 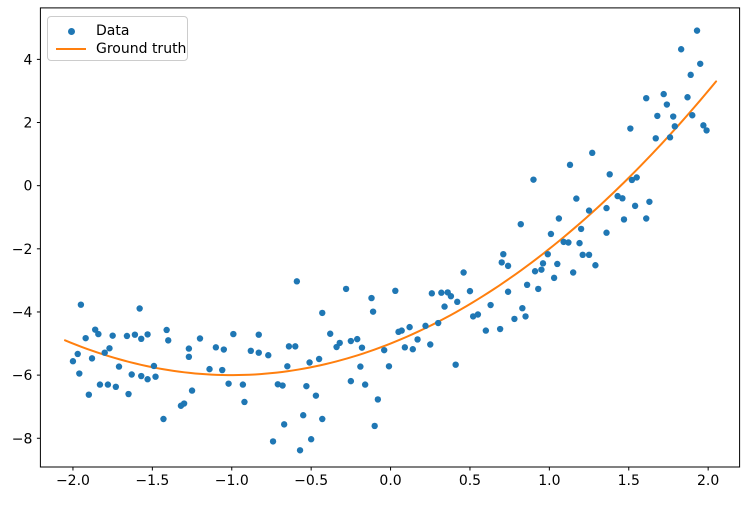 I want to click on y-axis-ticks: −8 −6 −4 −2 0 2 4, so click(x=26, y=249).